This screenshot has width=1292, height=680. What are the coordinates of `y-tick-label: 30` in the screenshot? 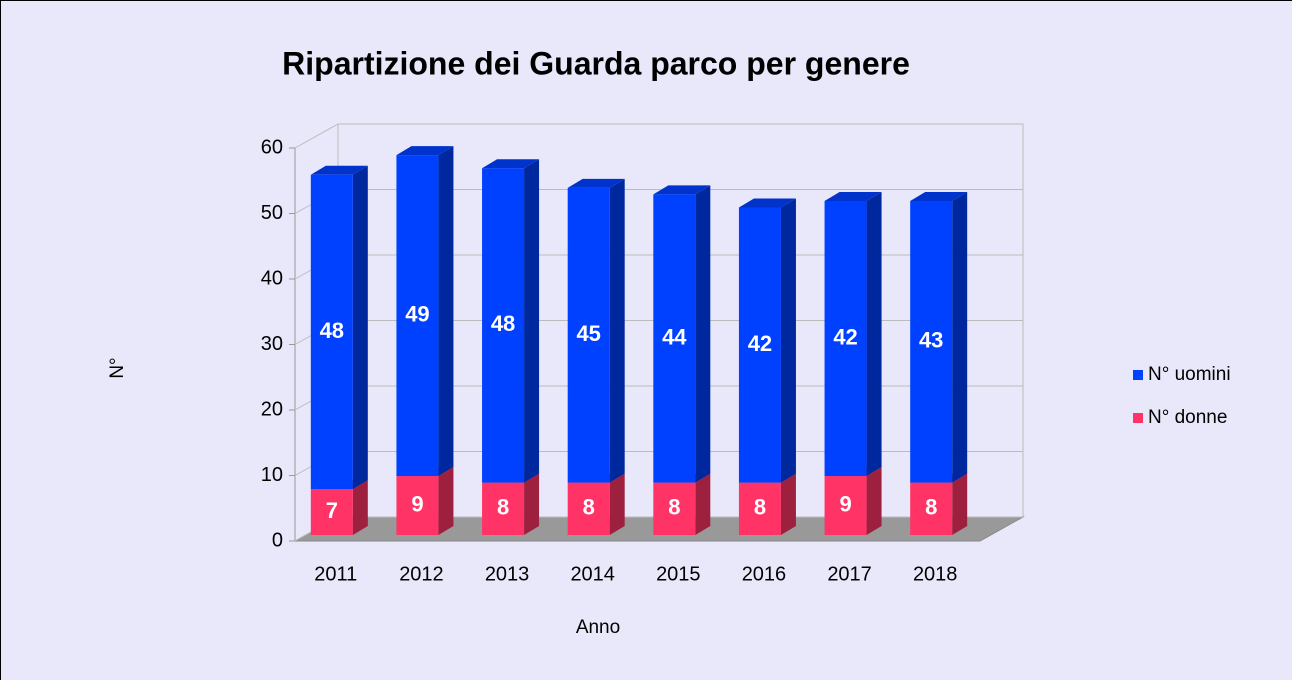 It's located at (272, 344).